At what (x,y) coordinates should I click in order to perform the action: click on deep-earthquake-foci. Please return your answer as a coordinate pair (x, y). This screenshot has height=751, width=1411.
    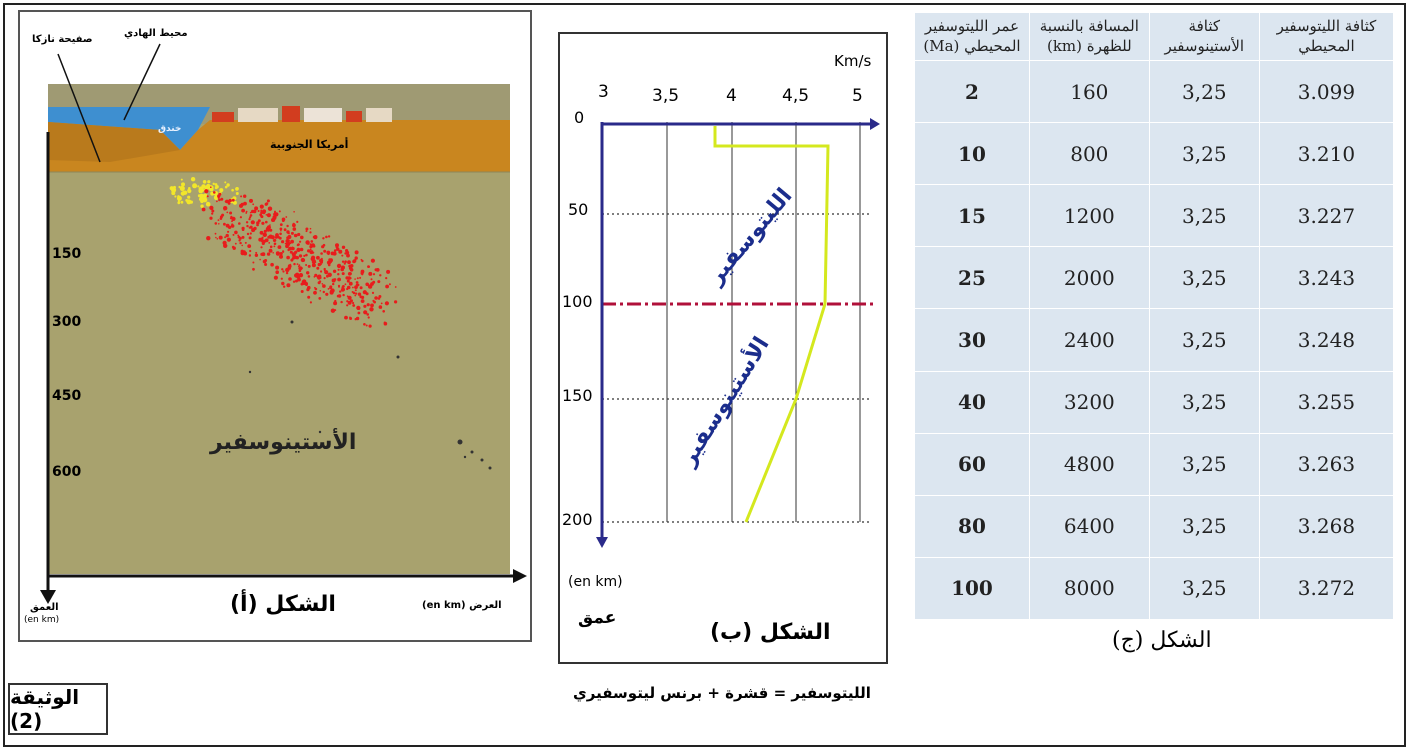
    Looking at the image, I should click on (299, 257).